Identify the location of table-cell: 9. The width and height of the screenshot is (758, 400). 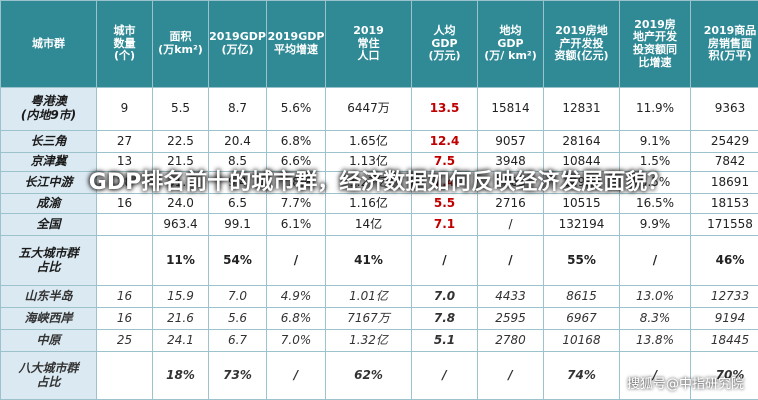
(124, 109).